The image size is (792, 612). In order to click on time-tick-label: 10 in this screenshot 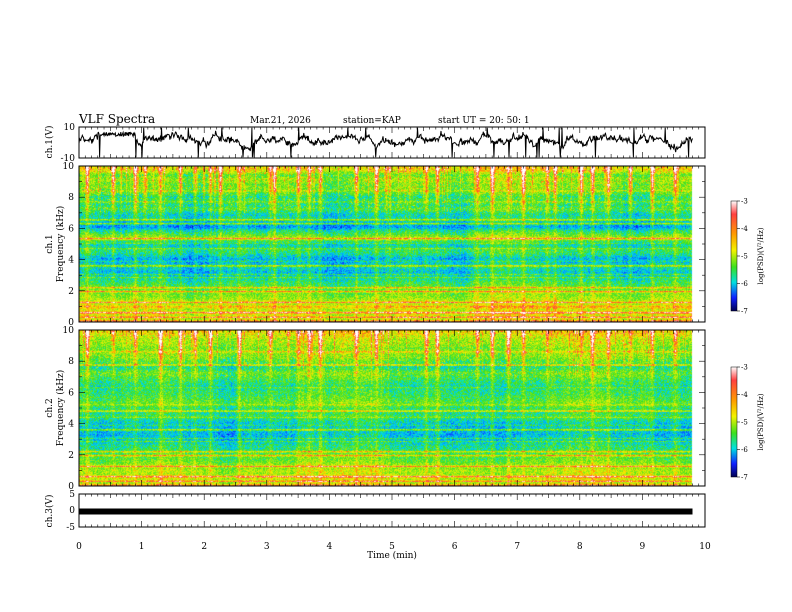, I will do `click(705, 547)`.